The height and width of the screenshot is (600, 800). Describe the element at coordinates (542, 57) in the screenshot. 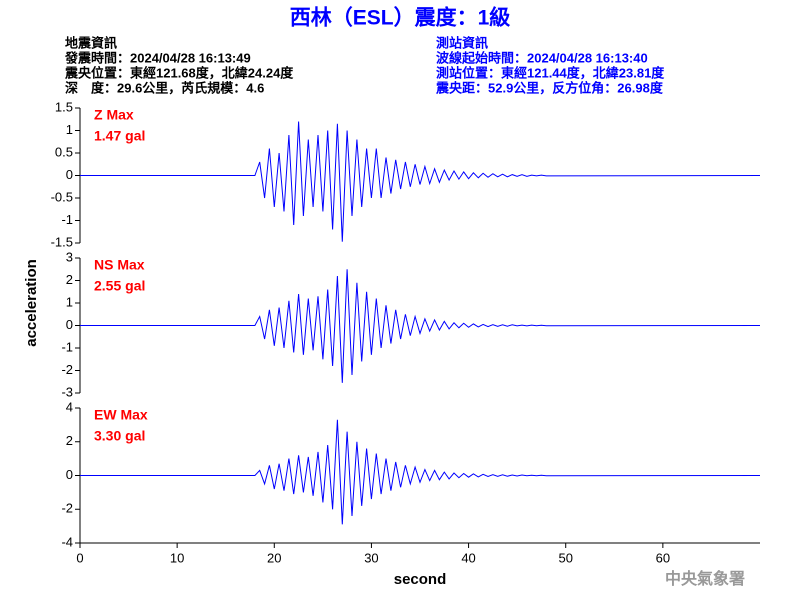

I see `info-right: 波線起始時間：2024/04/28 16:13:40` at that location.